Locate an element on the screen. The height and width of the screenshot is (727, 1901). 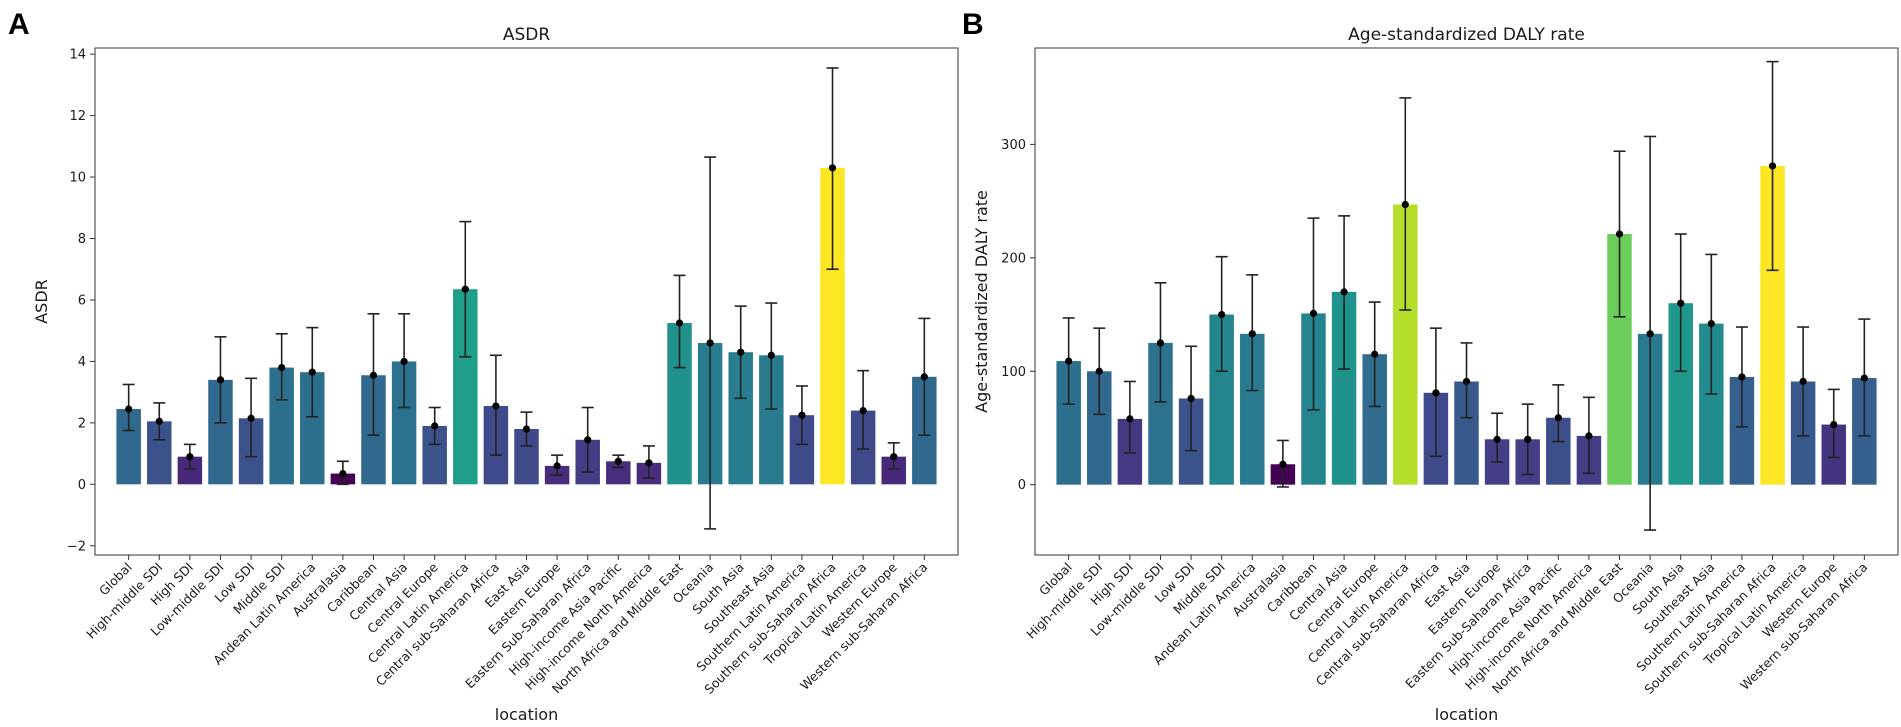
y-tick-label: 2 is located at coordinates (82, 423).